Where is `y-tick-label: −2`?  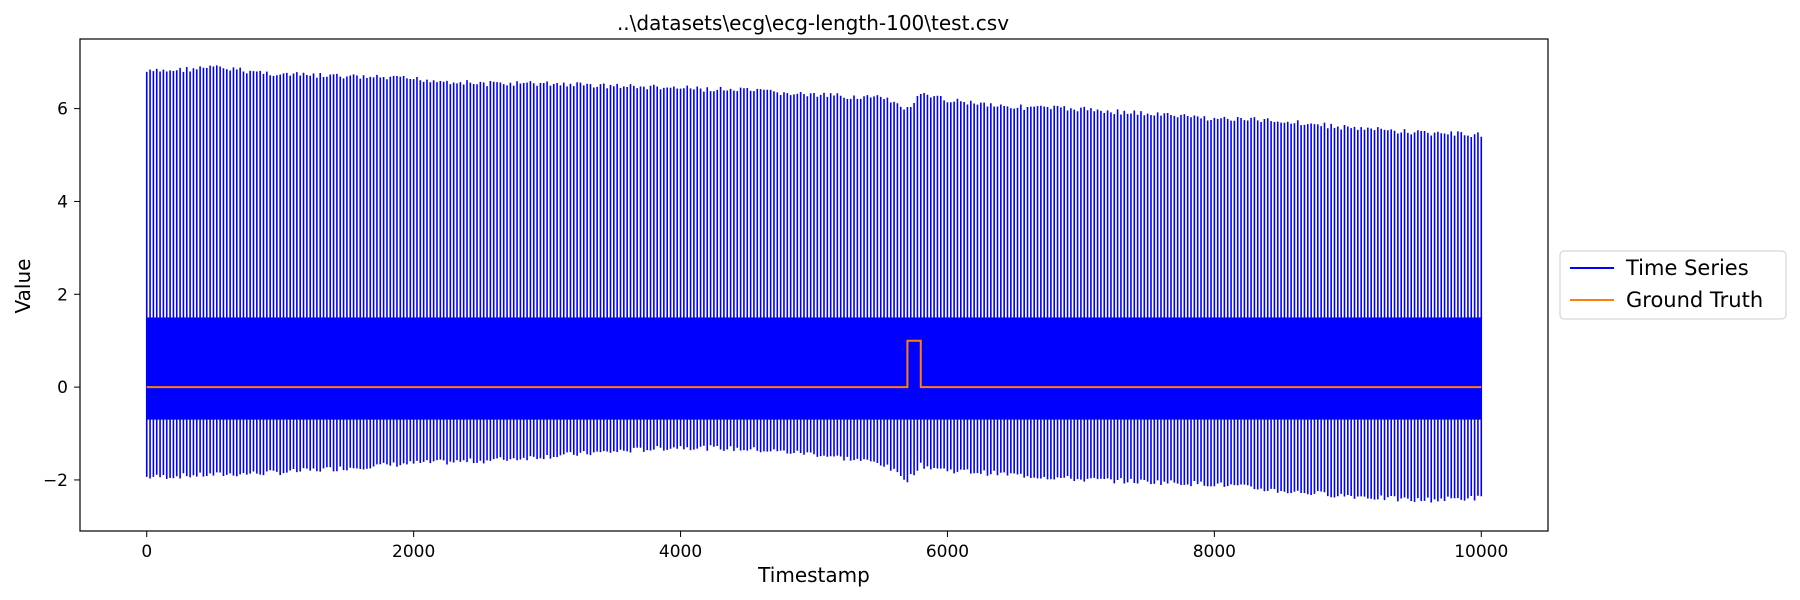
y-tick-label: −2 is located at coordinates (55, 481).